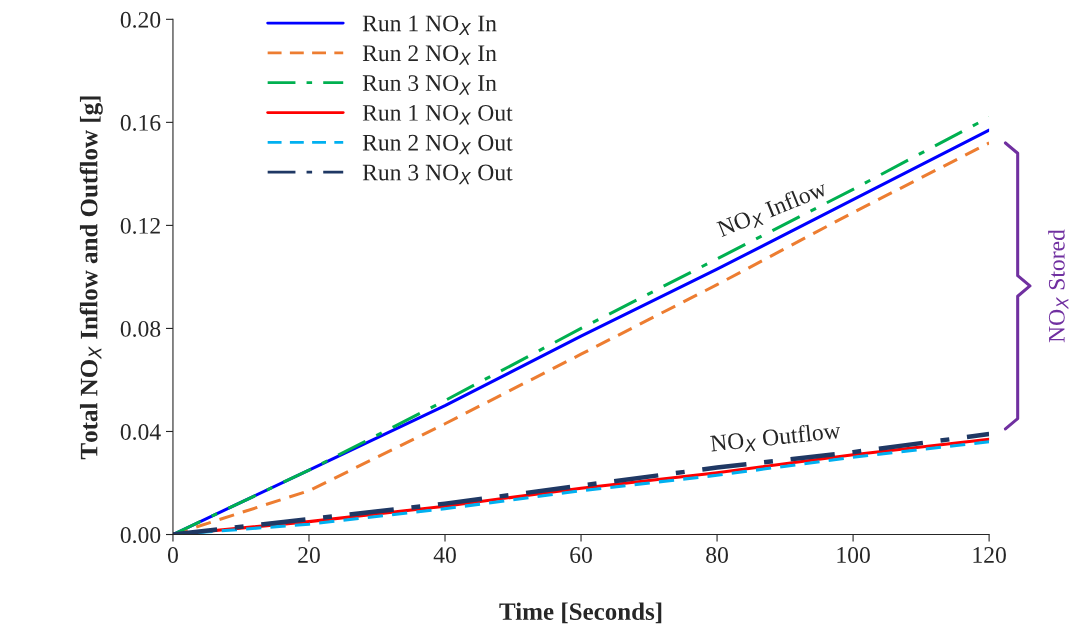  What do you see at coordinates (172, 555) in the screenshot?
I see `x-tick-label: 0` at bounding box center [172, 555].